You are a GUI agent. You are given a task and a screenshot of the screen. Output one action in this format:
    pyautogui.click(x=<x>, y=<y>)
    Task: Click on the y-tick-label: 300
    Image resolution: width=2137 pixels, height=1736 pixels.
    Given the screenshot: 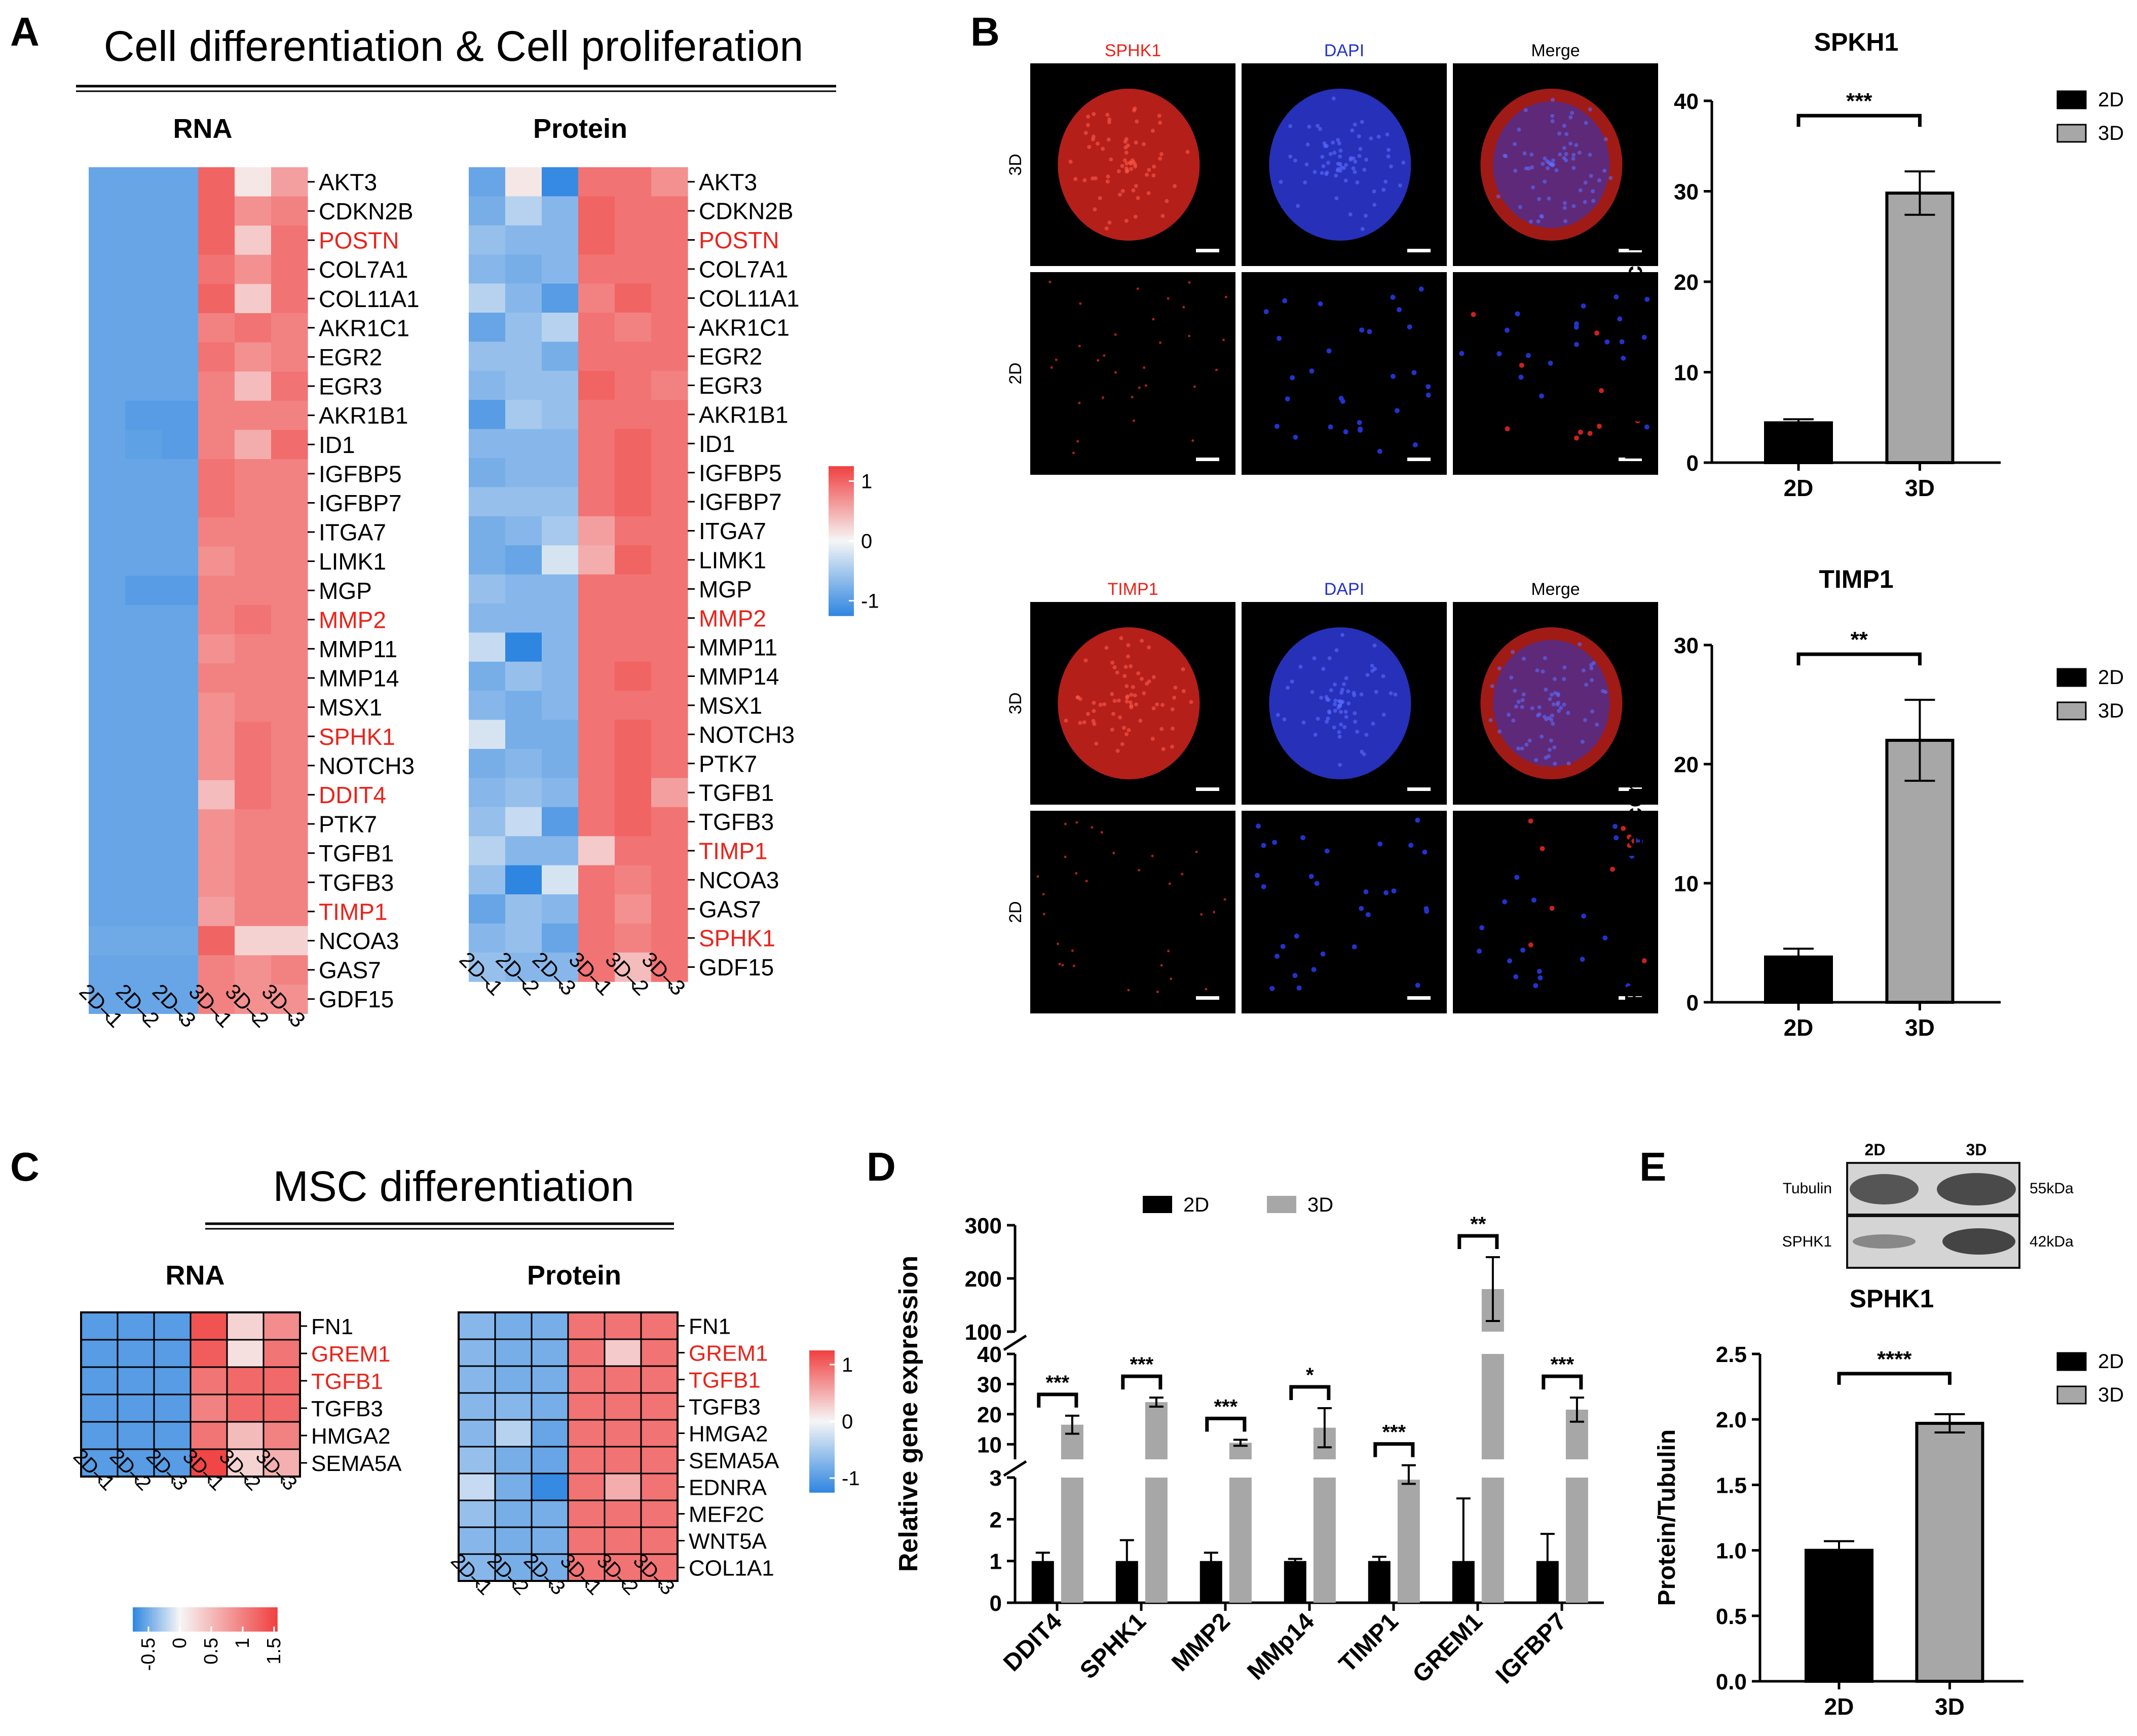 What is the action you would take?
    pyautogui.click(x=983, y=1226)
    